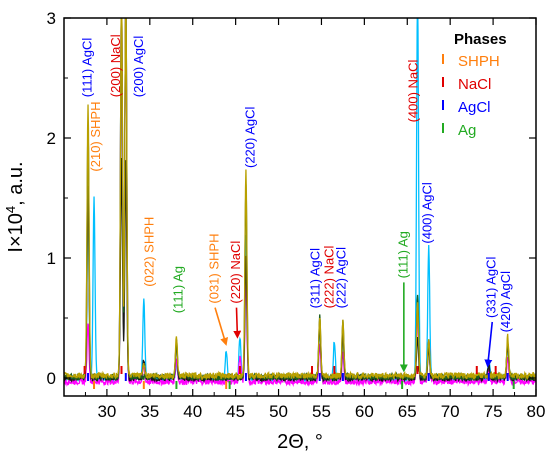 The width and height of the screenshot is (550, 467). Describe the element at coordinates (51, 258) in the screenshot. I see `y-tick-label: 1` at that location.